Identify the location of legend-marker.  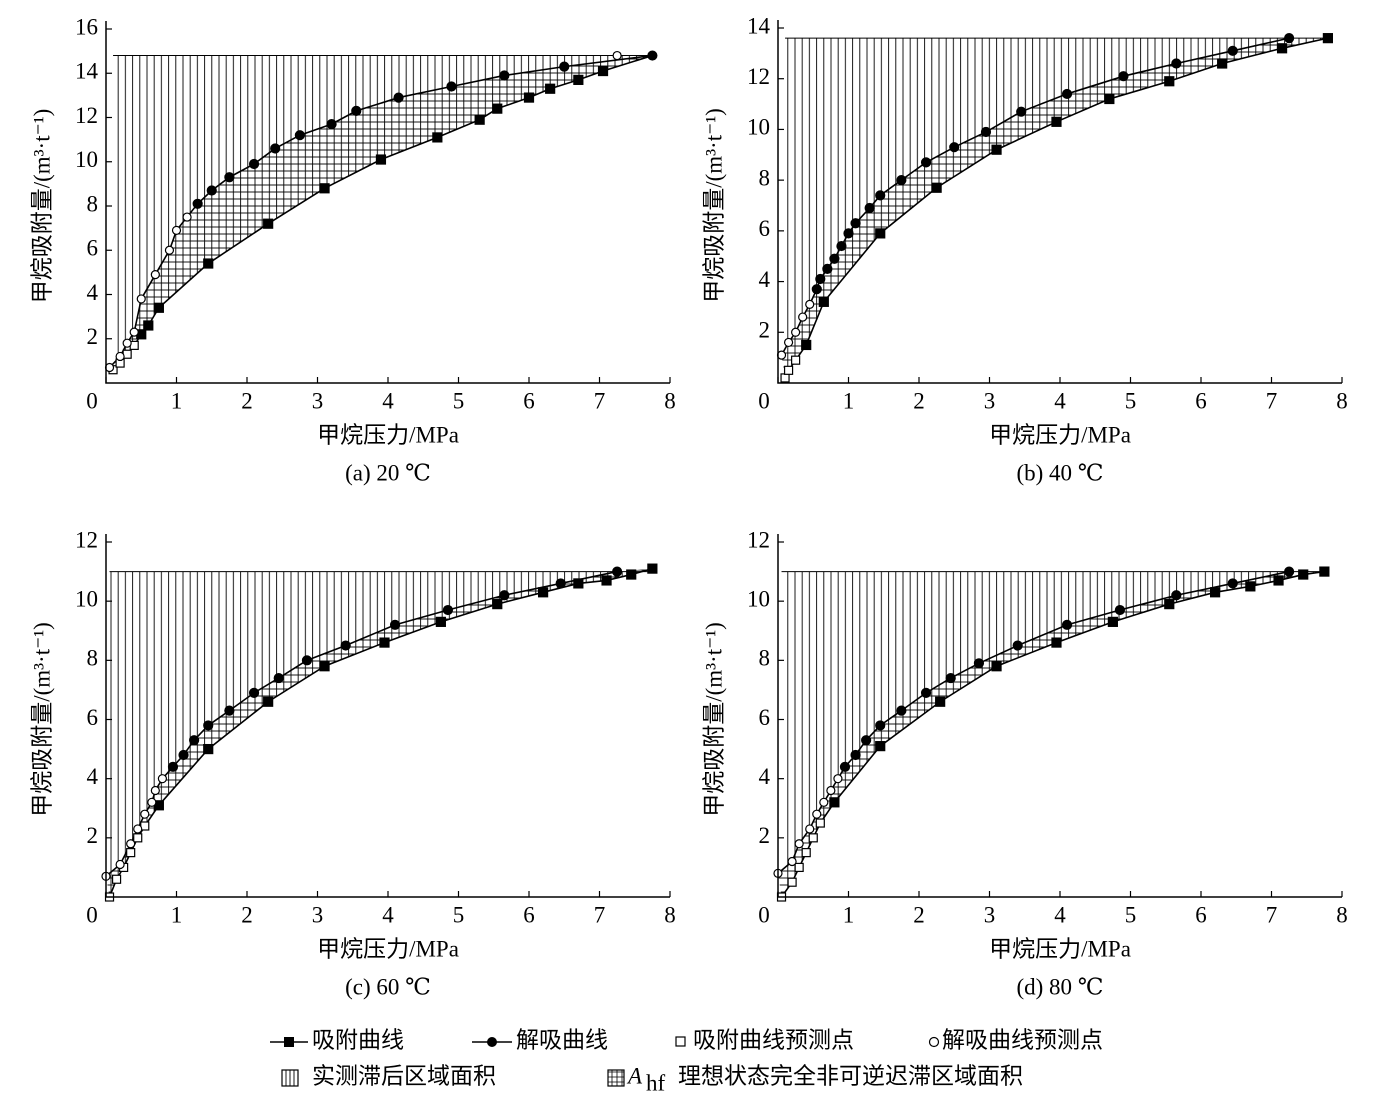
(492, 1042).